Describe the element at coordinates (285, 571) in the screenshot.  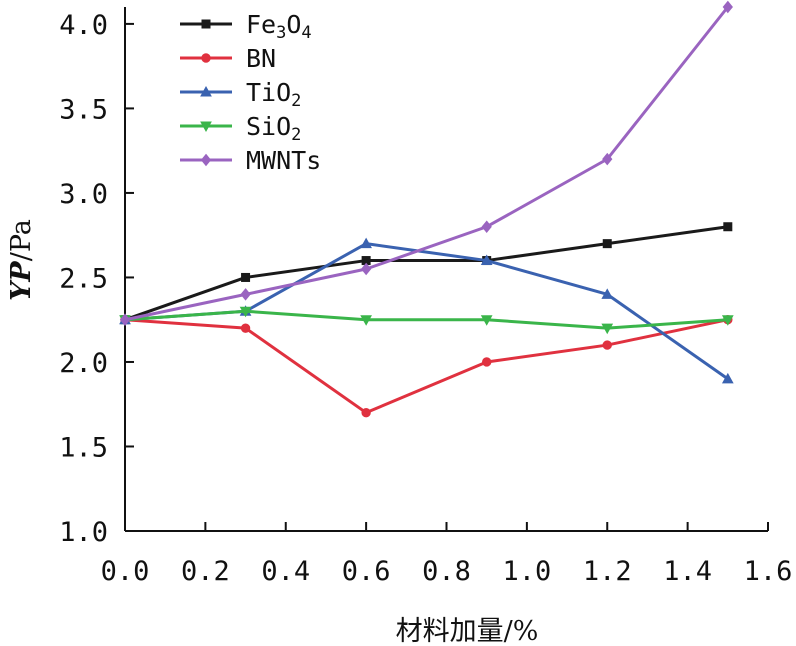
I see `x-tick-label: 0.4` at that location.